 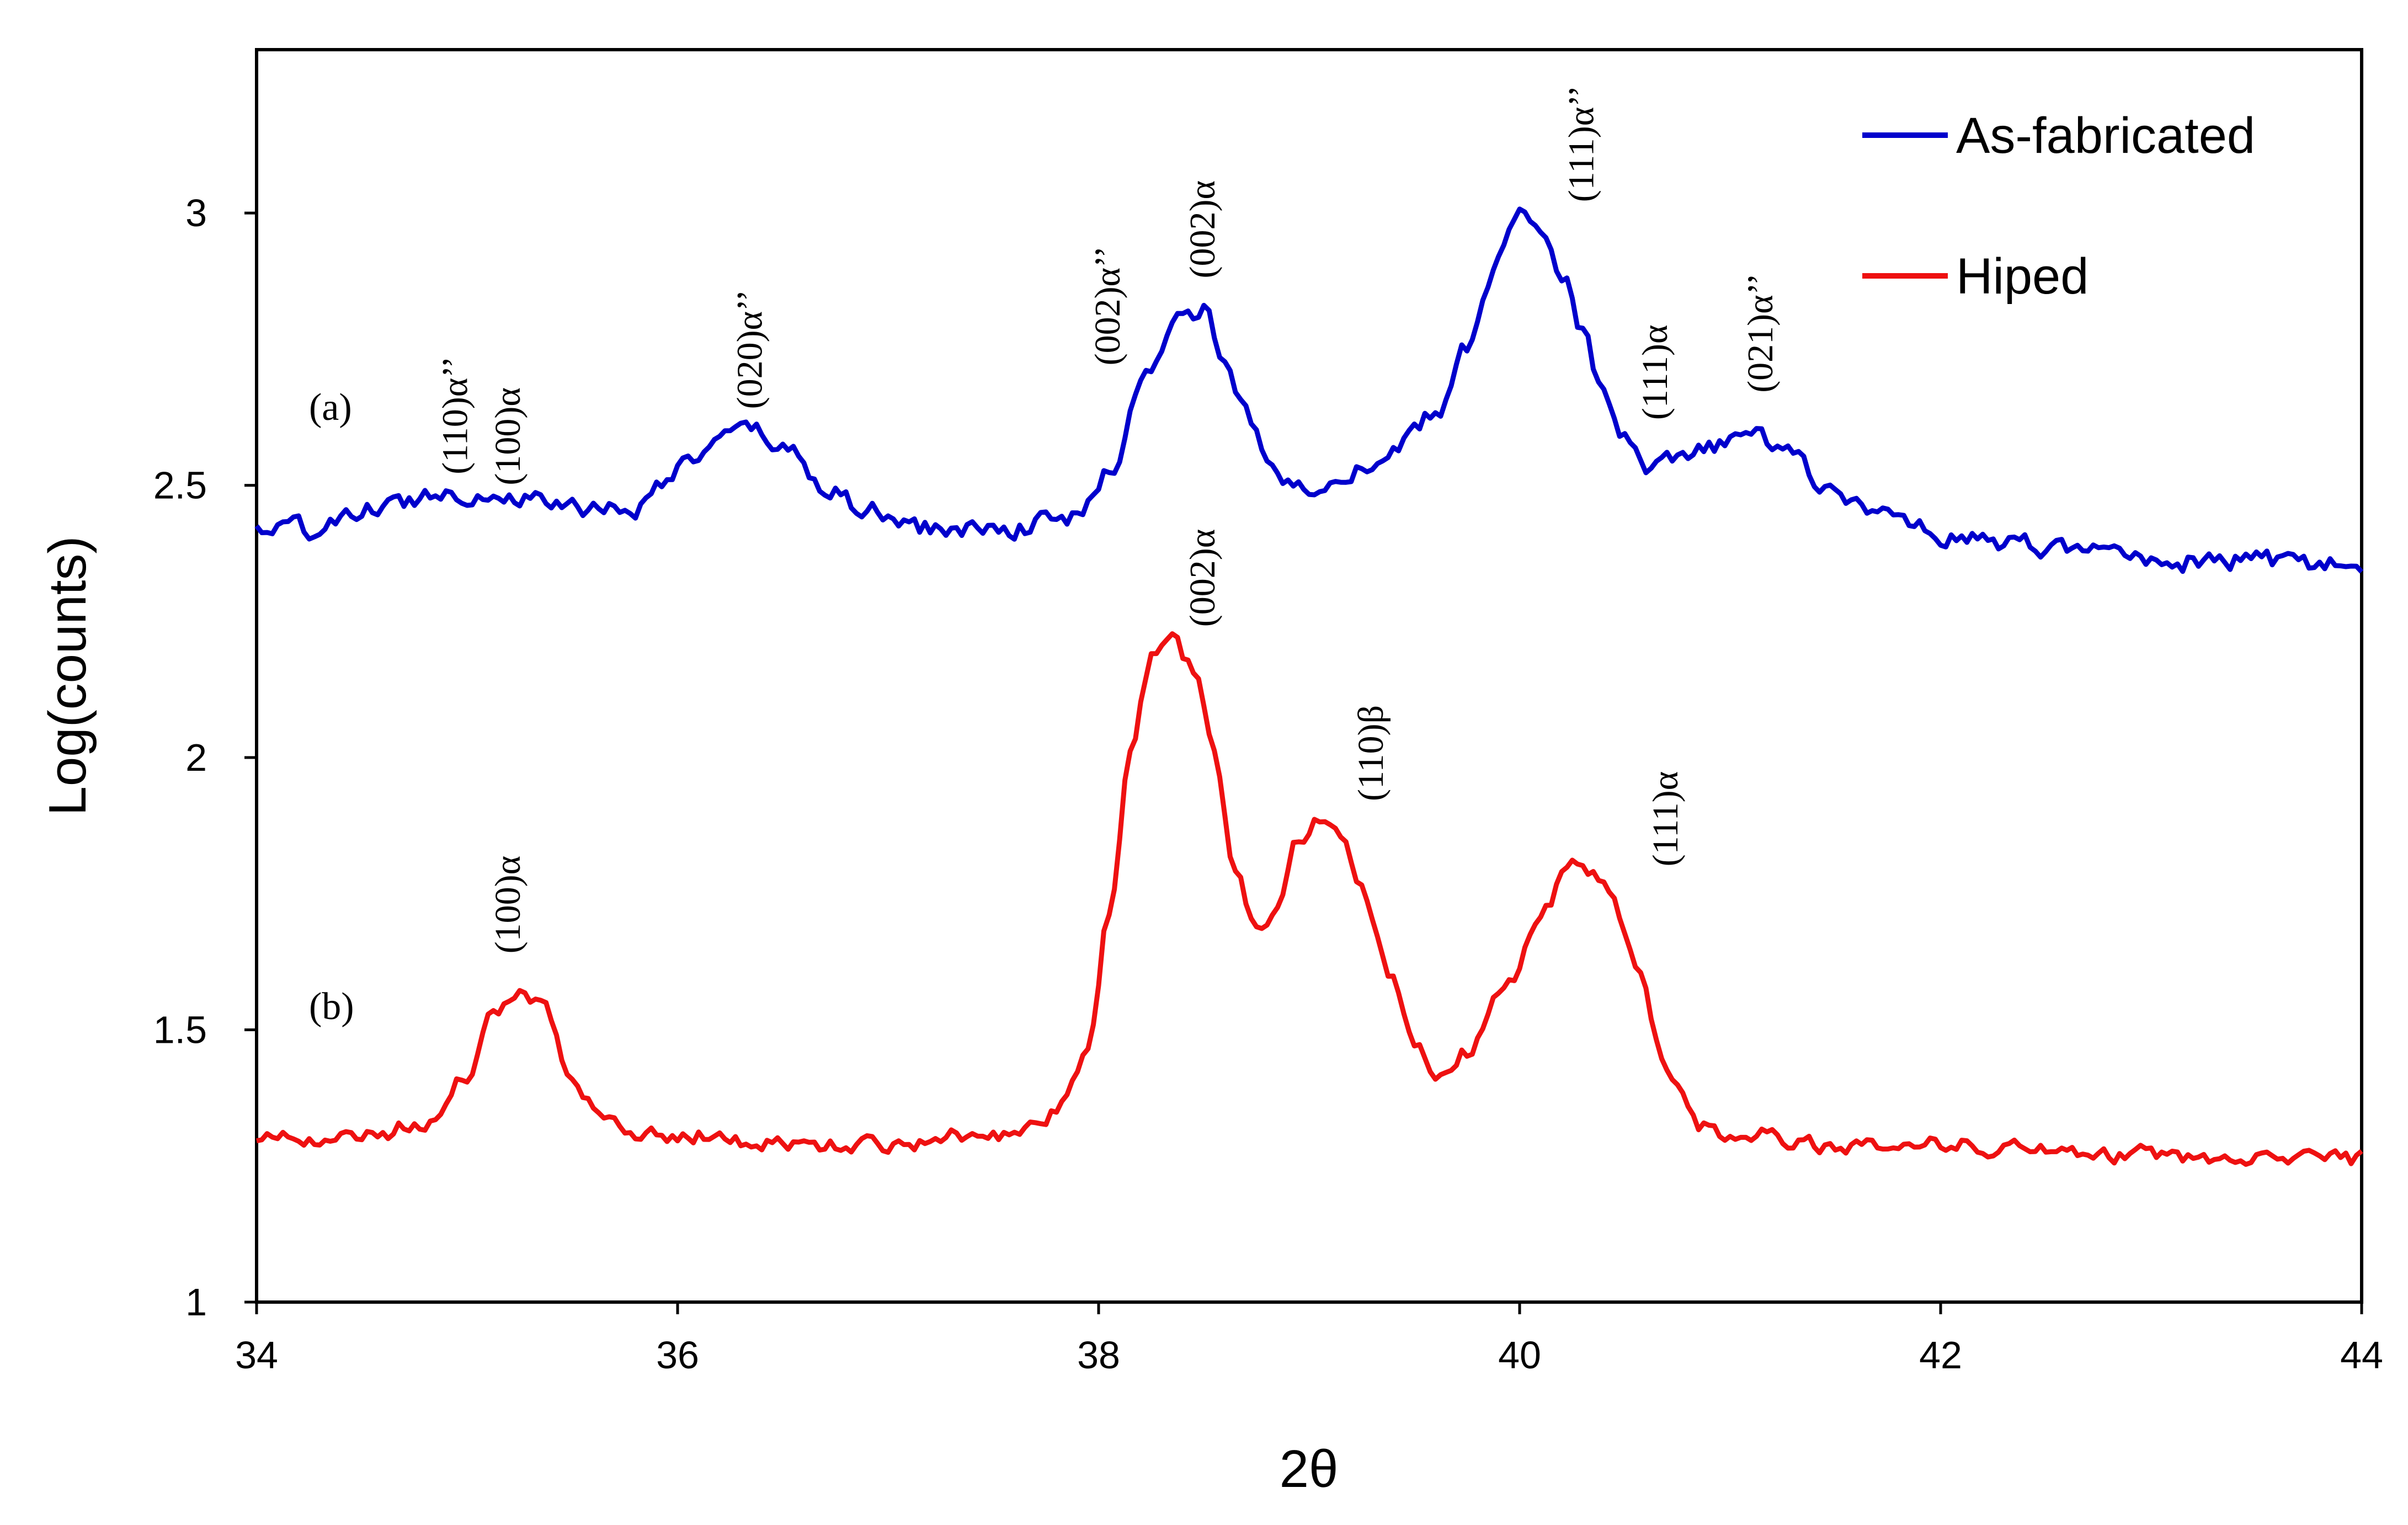 I want to click on peak-label: (110)α’’, so click(x=456, y=415).